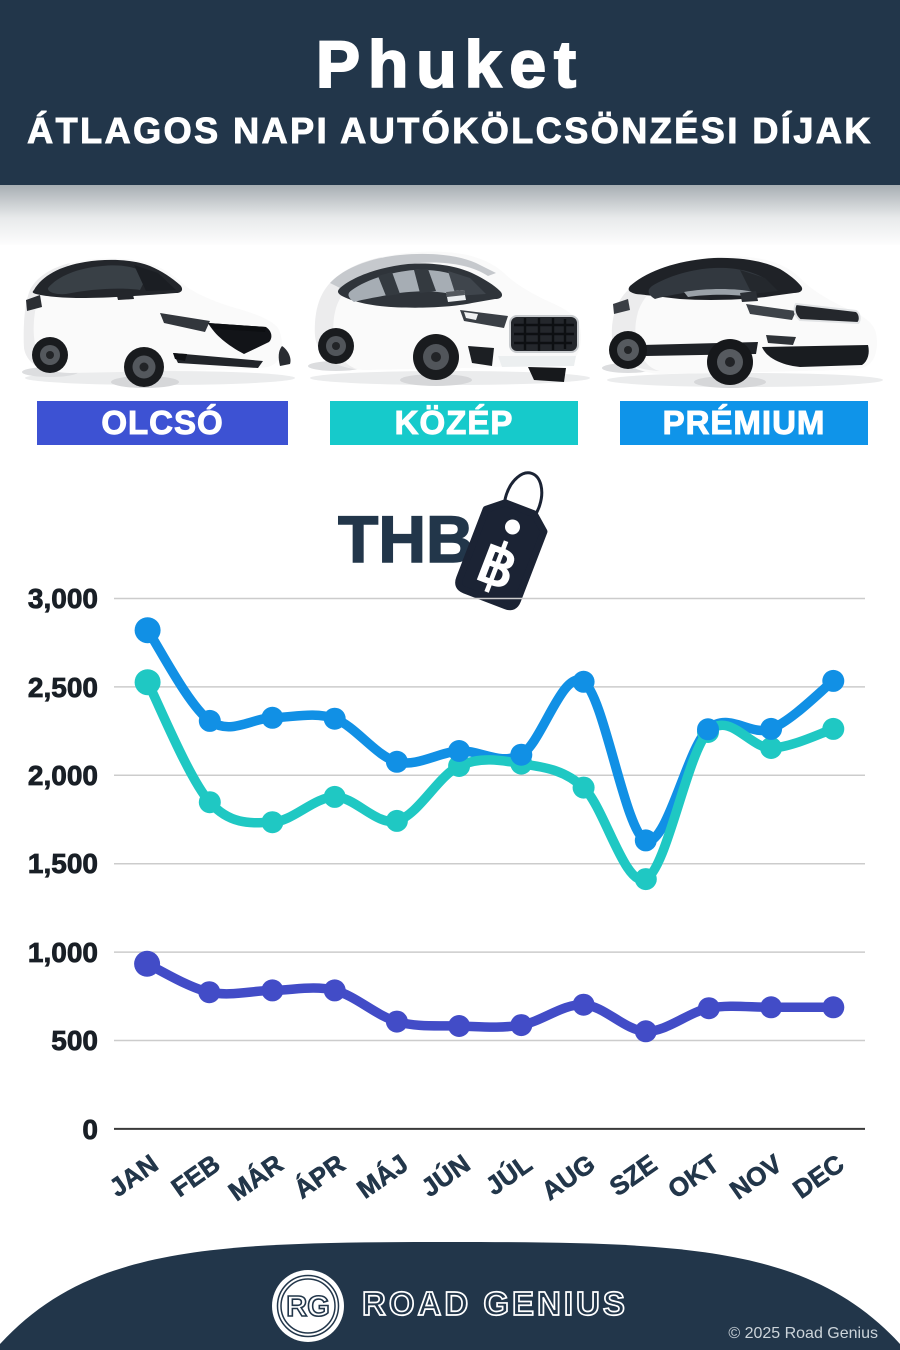 The width and height of the screenshot is (900, 1350). Describe the element at coordinates (63, 775) in the screenshot. I see `svg-text: 2,000` at that location.